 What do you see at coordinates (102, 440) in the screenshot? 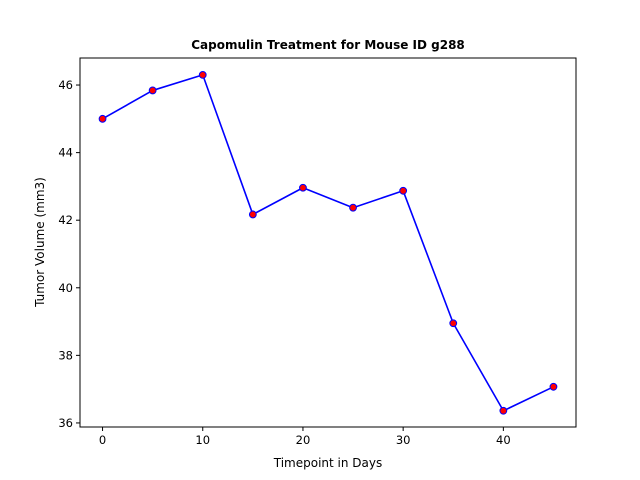
I see `x-tick-label: 0` at bounding box center [102, 440].